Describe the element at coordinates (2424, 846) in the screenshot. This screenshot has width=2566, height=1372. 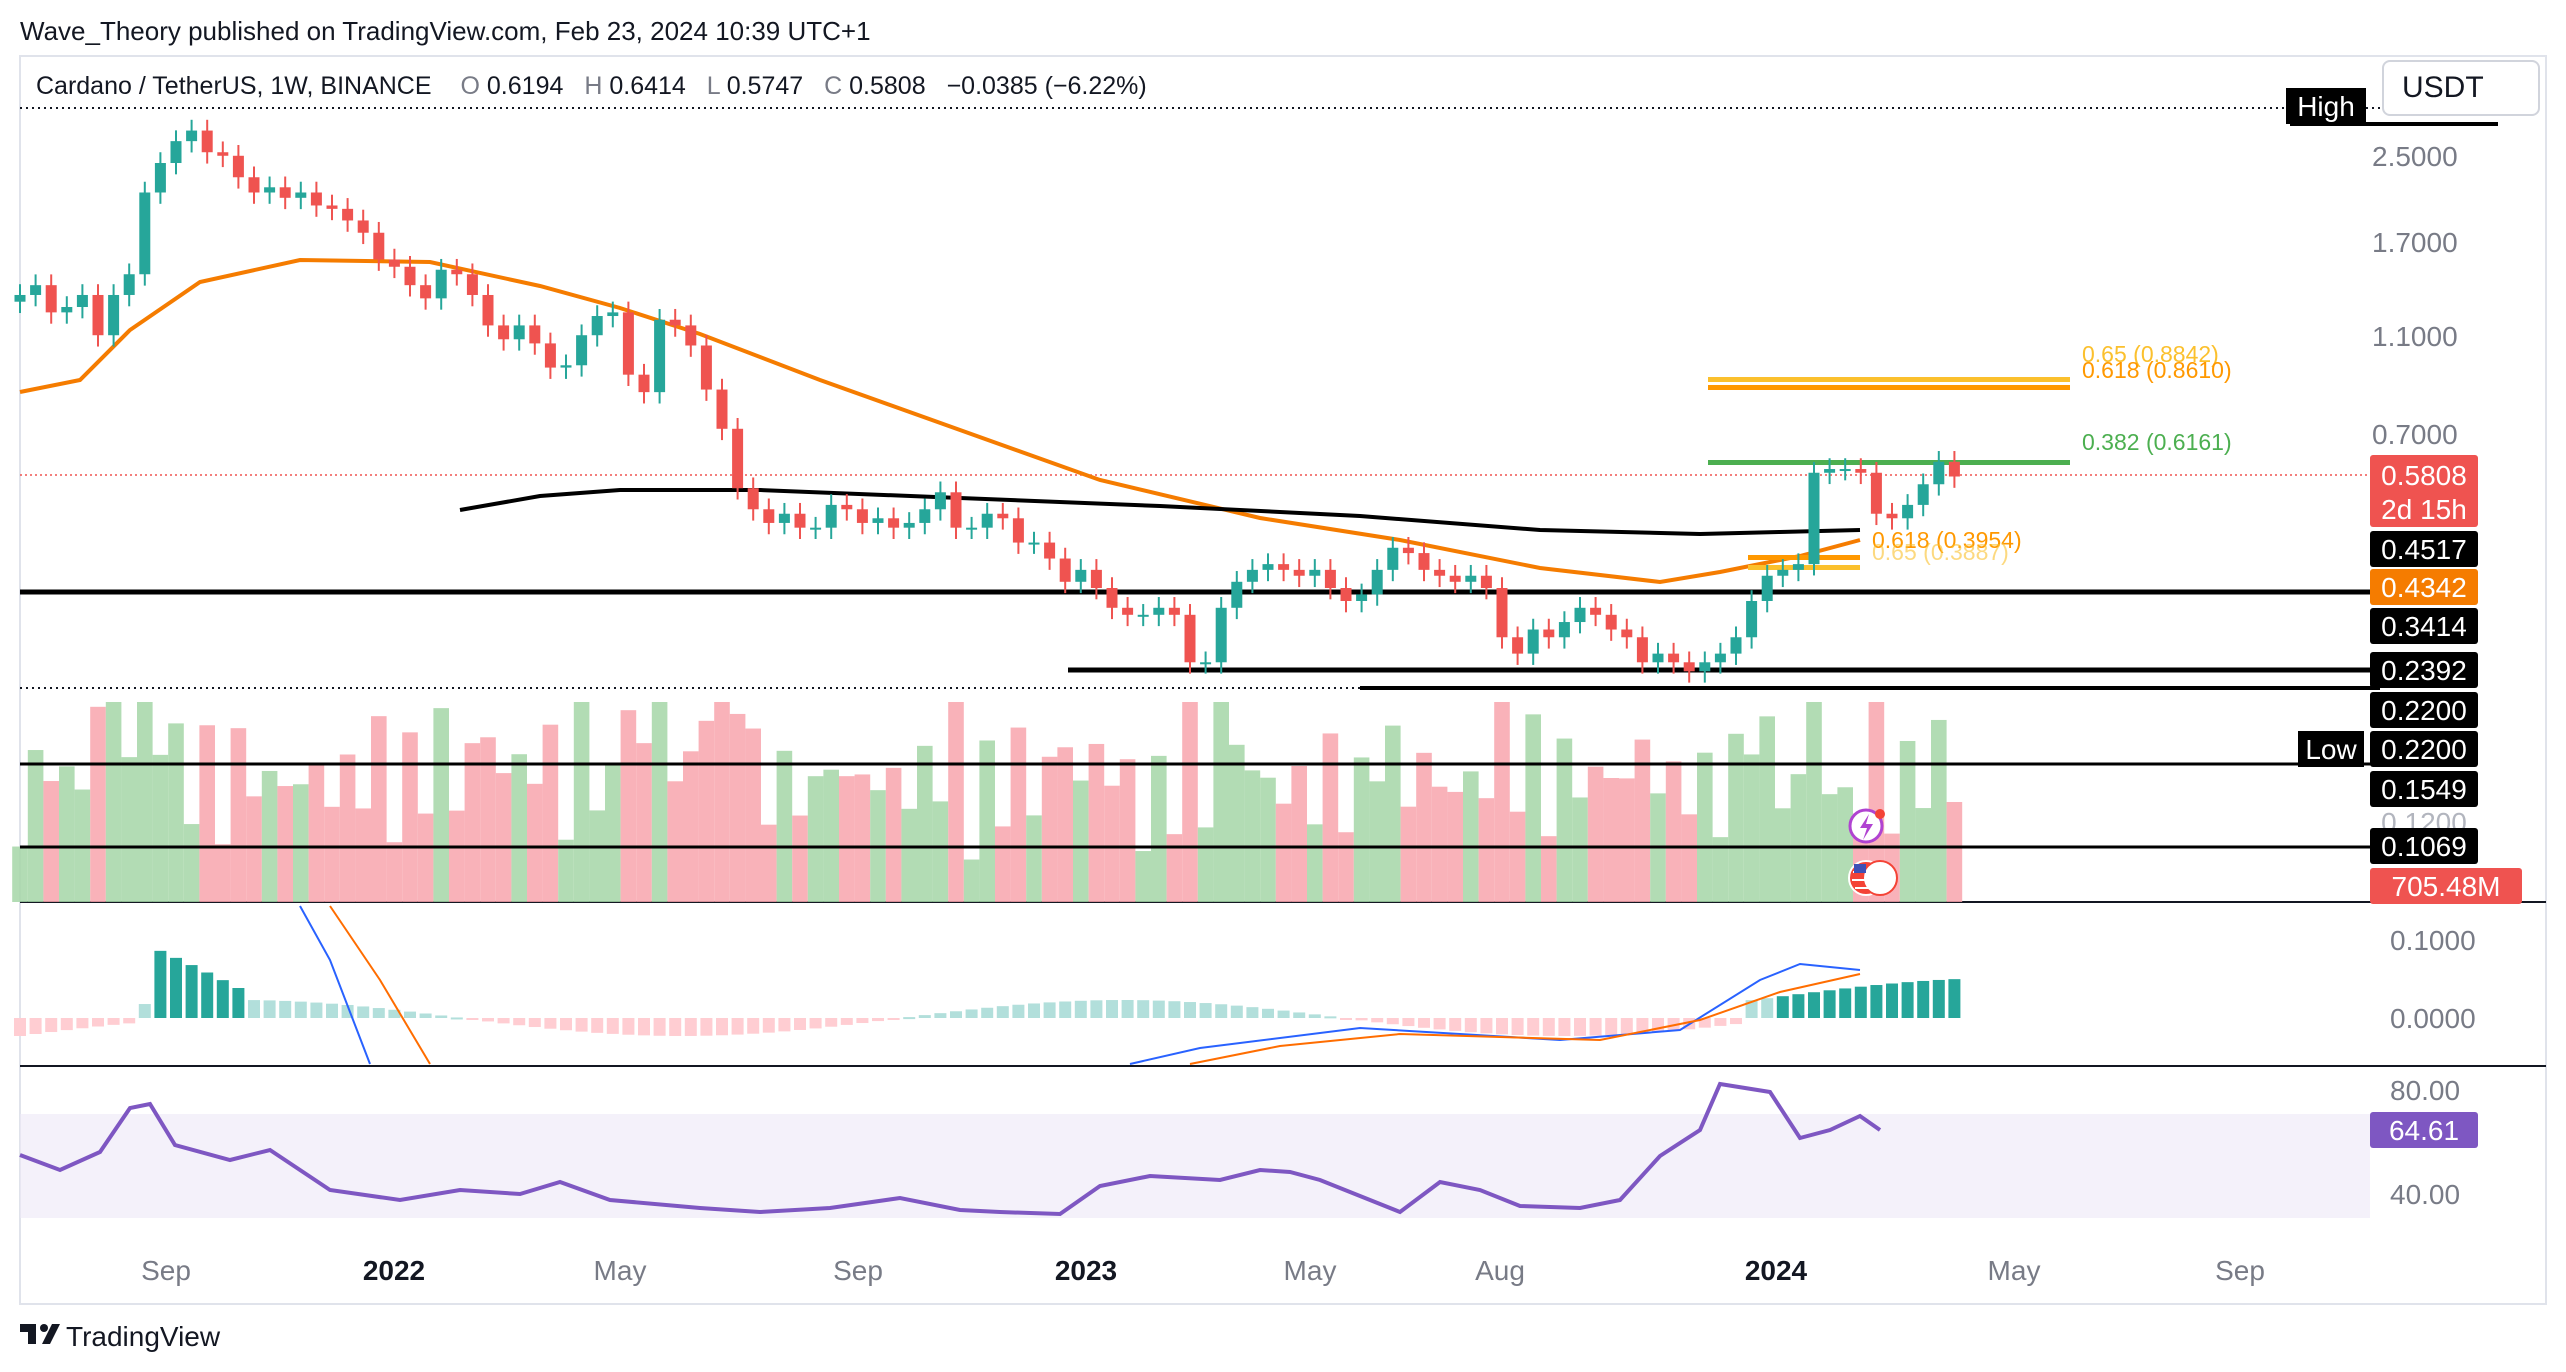
I see `level-tag-text: 0.1069` at that location.